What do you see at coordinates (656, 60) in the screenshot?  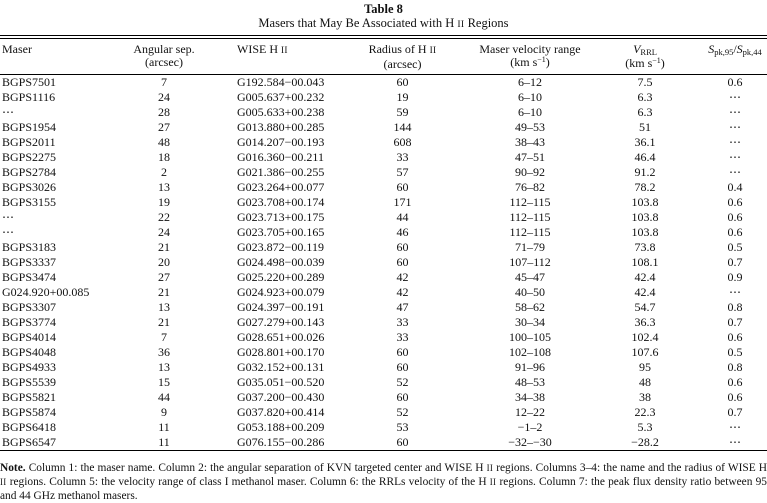 I see `vrrl-unit-exp: −1` at bounding box center [656, 60].